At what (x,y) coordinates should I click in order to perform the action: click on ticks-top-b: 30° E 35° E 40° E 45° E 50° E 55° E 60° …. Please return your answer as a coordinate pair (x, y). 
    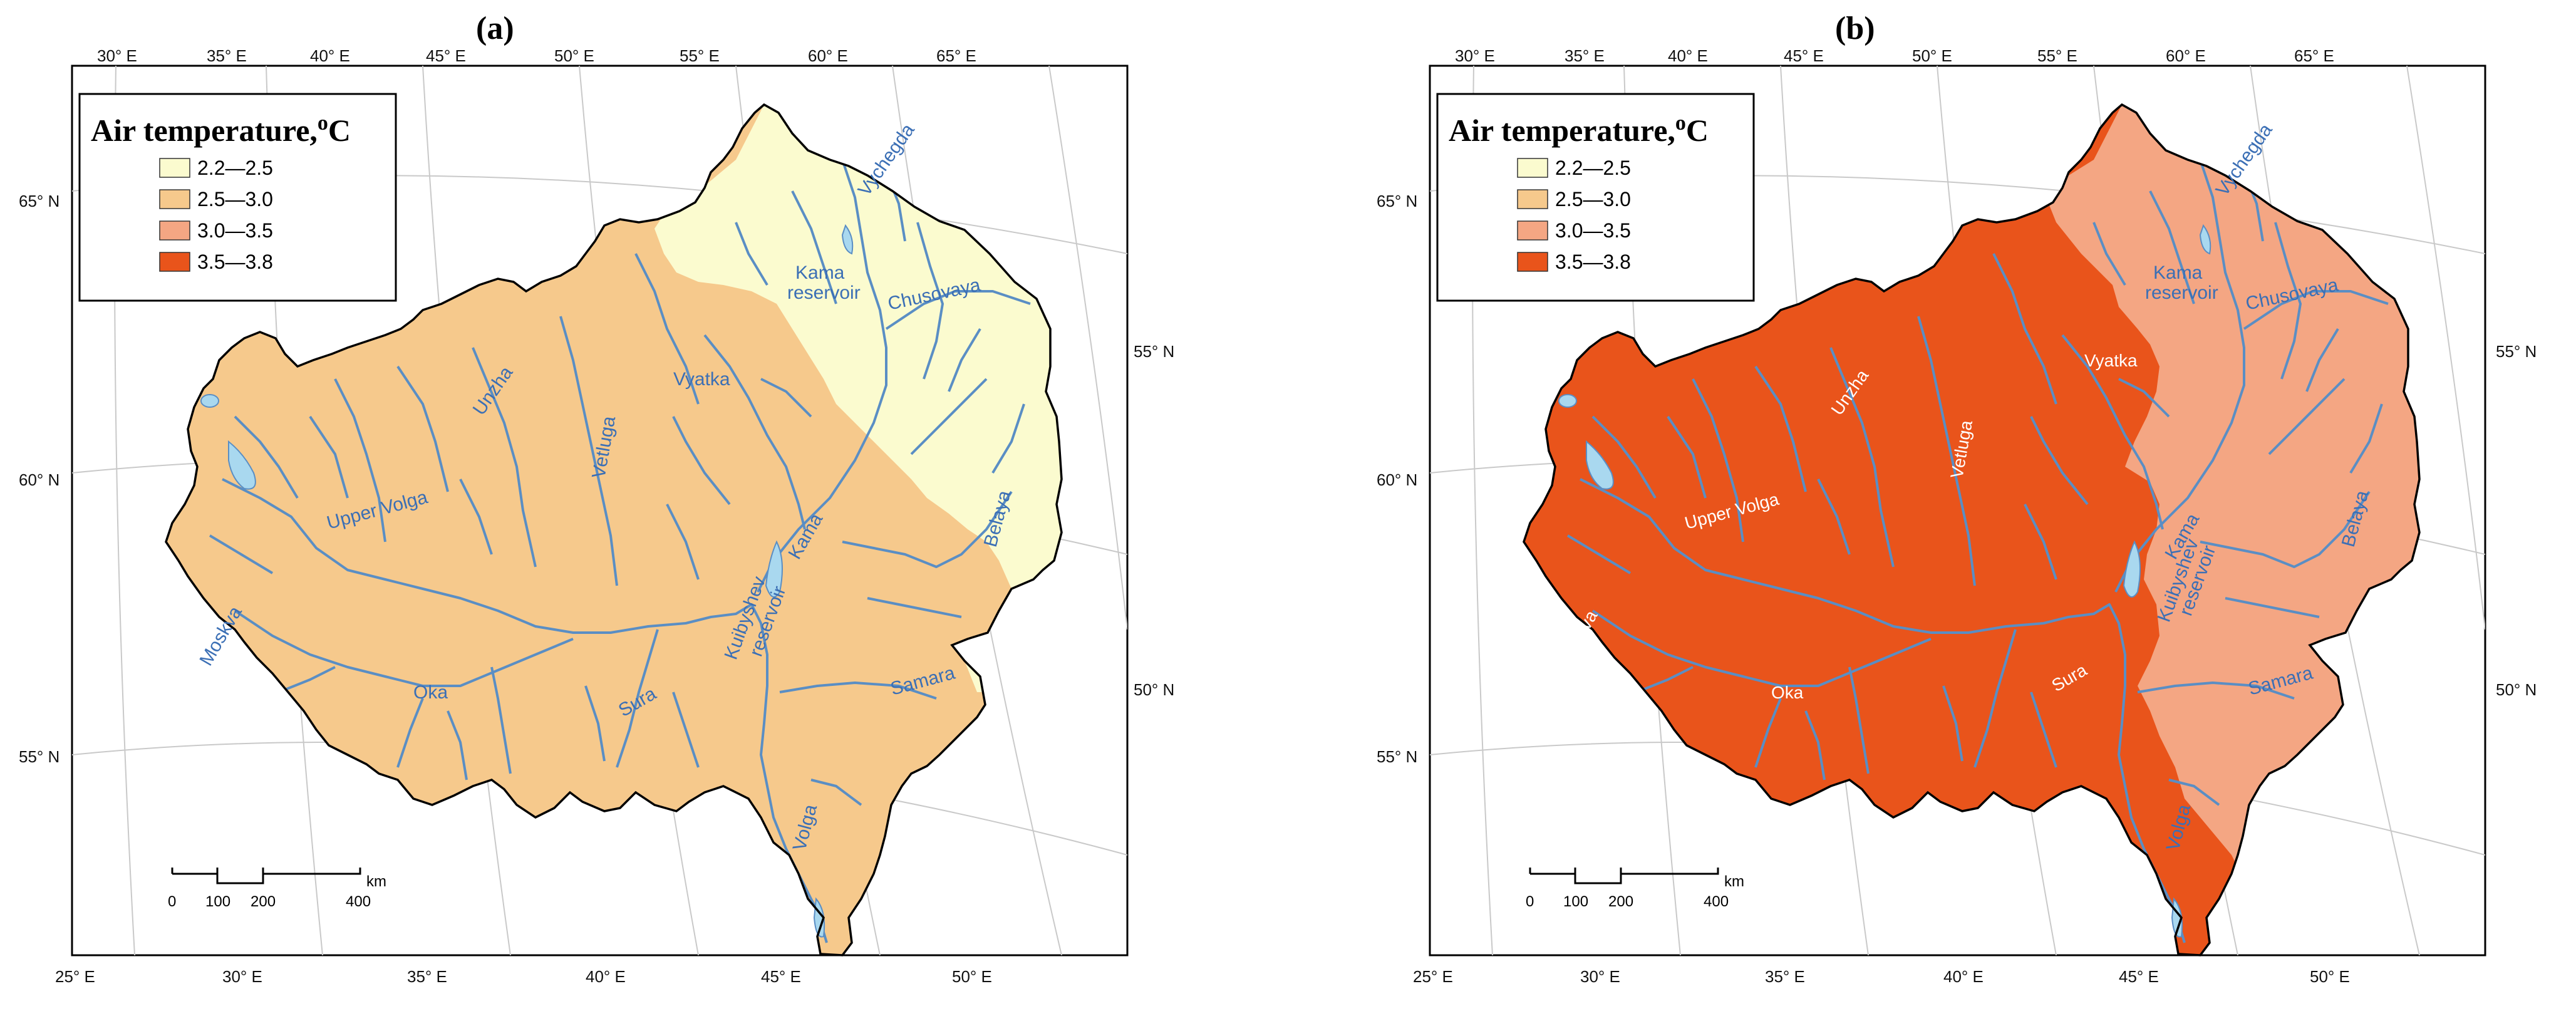
    Looking at the image, I should click on (1894, 56).